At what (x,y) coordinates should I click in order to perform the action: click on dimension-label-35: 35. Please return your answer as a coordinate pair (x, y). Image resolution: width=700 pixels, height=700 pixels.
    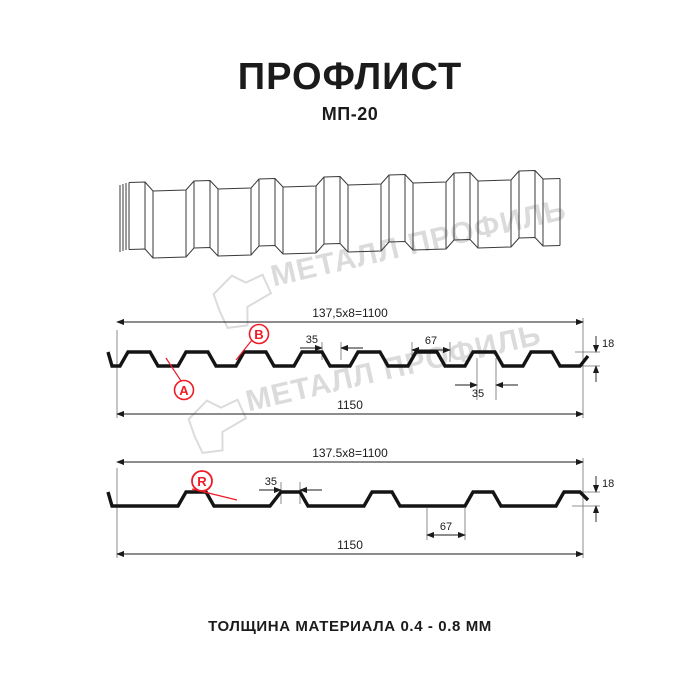
    Looking at the image, I should click on (271, 482).